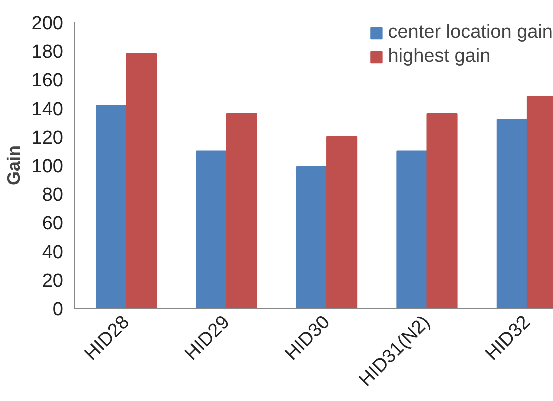 Image resolution: width=553 pixels, height=401 pixels. I want to click on y-tick-label: 120, so click(48, 138).